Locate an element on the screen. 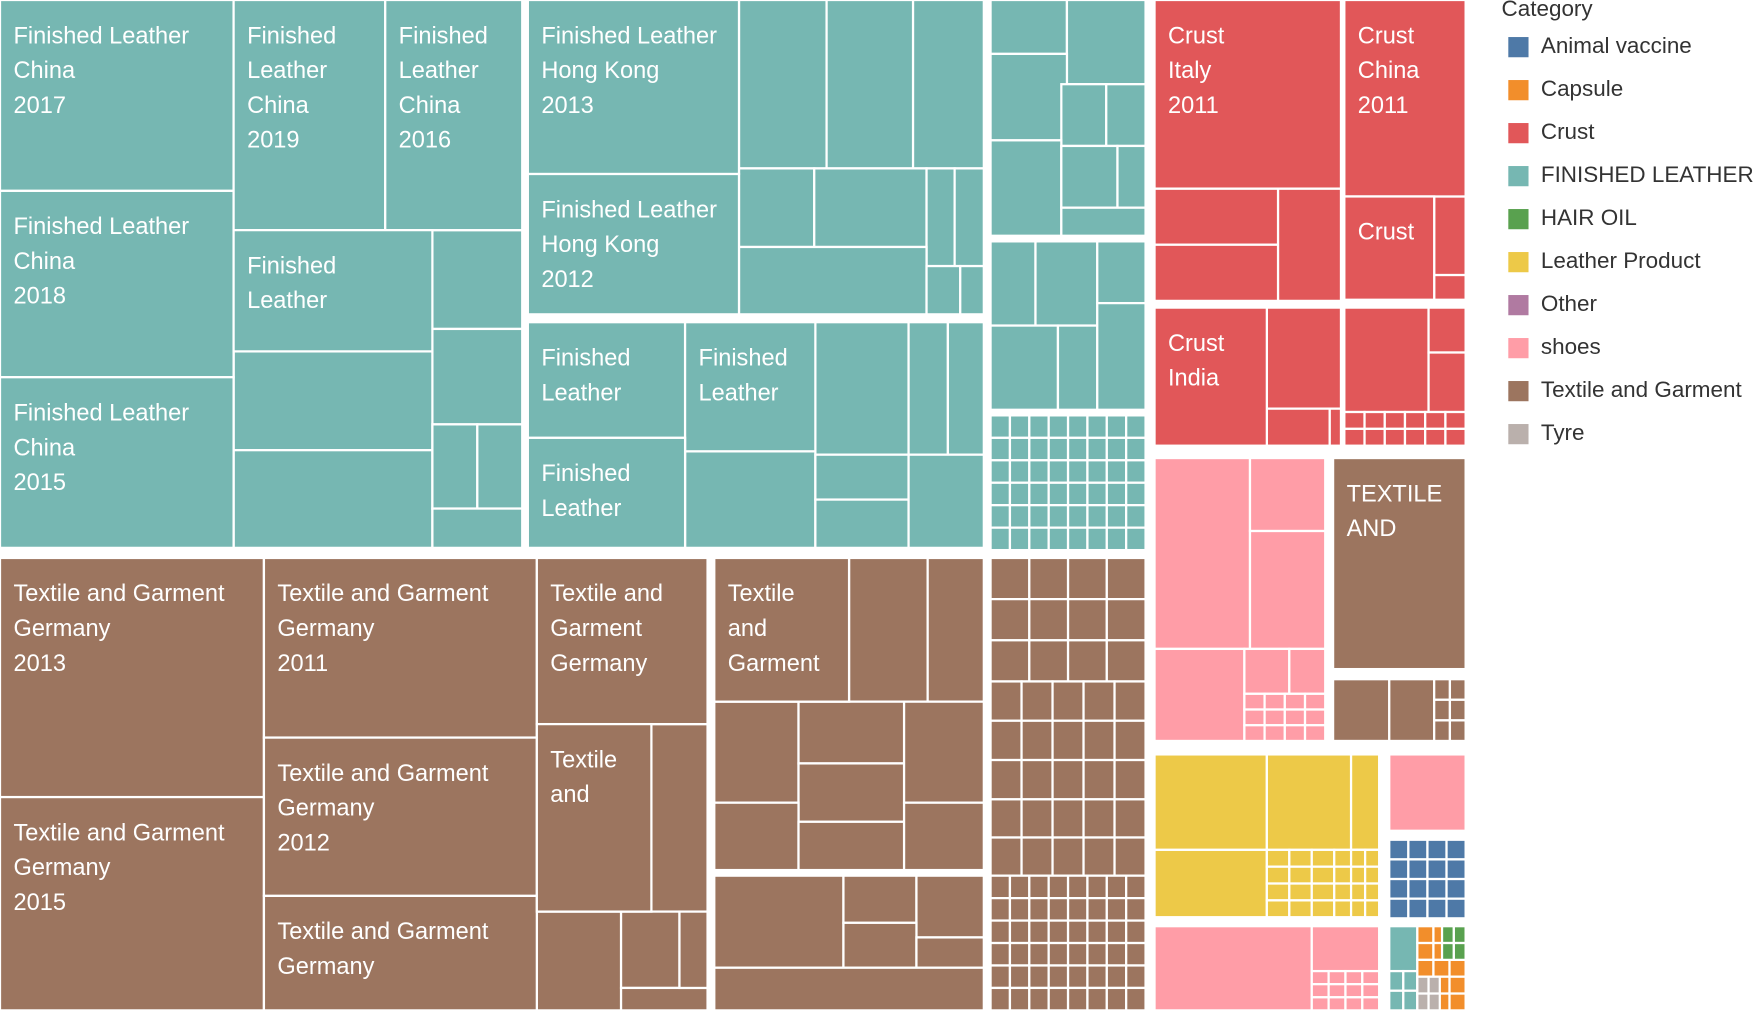 The height and width of the screenshot is (1016, 1761). tile-label: 2019 is located at coordinates (273, 140).